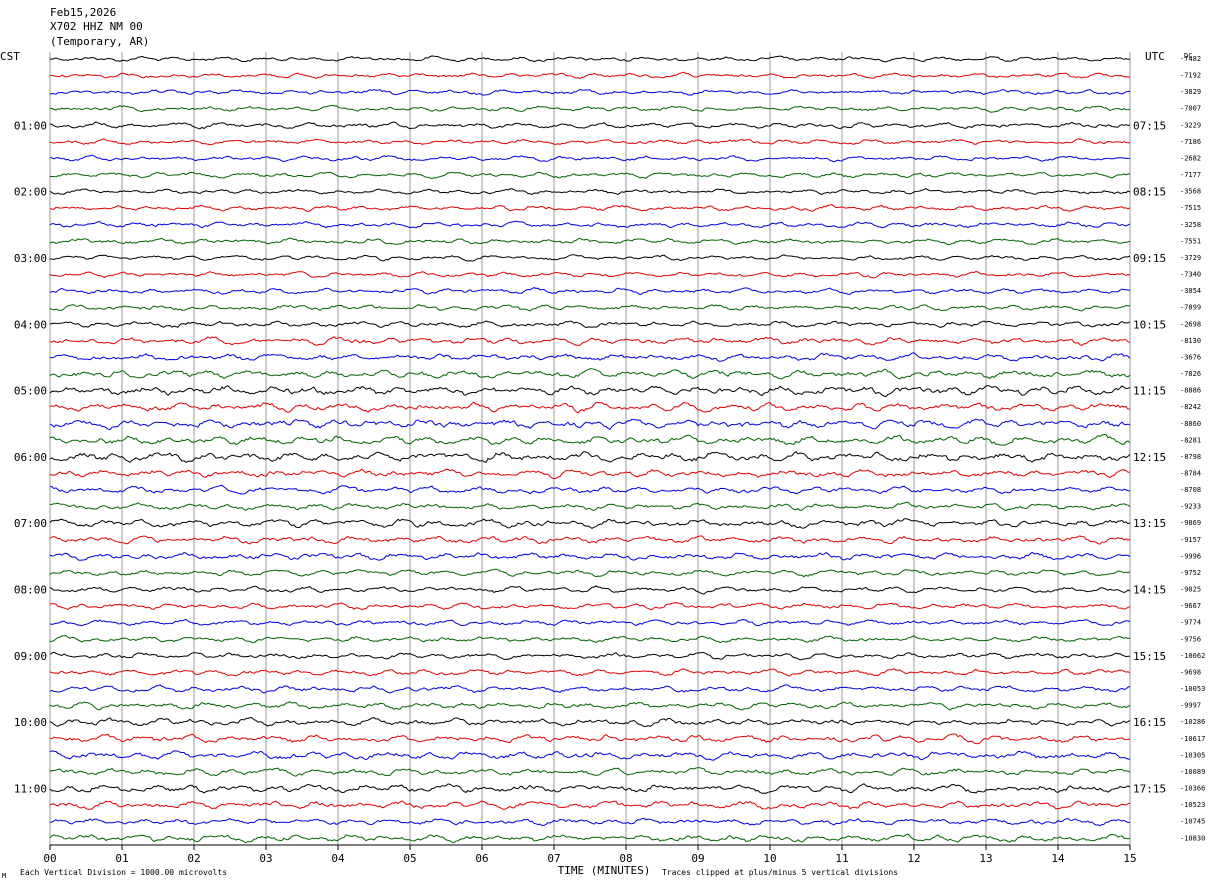 This screenshot has width=1210, height=886. Describe the element at coordinates (30, 722) in the screenshot. I see `left-hour-label: 10:00` at that location.